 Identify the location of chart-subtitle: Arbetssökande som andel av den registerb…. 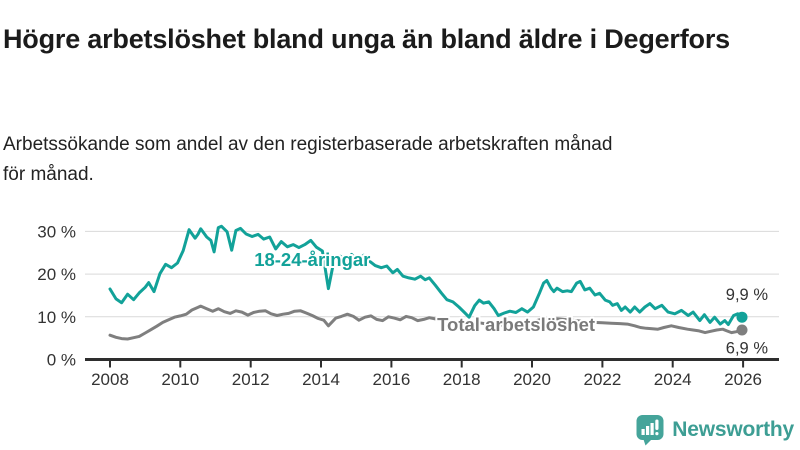
(308, 160).